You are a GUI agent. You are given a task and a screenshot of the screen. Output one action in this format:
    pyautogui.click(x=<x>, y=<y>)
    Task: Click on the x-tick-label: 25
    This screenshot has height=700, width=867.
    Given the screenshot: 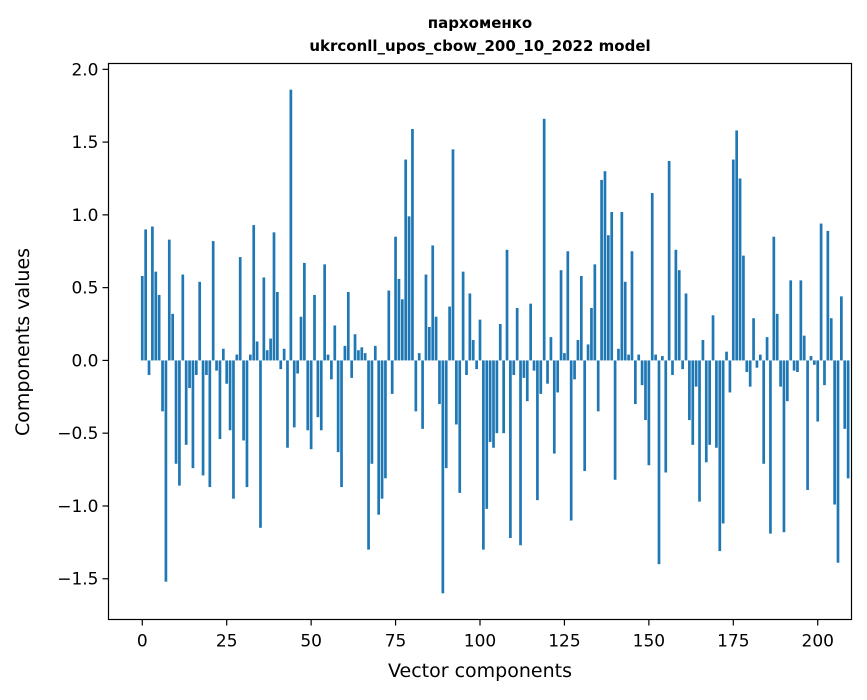 What is the action you would take?
    pyautogui.click(x=227, y=642)
    